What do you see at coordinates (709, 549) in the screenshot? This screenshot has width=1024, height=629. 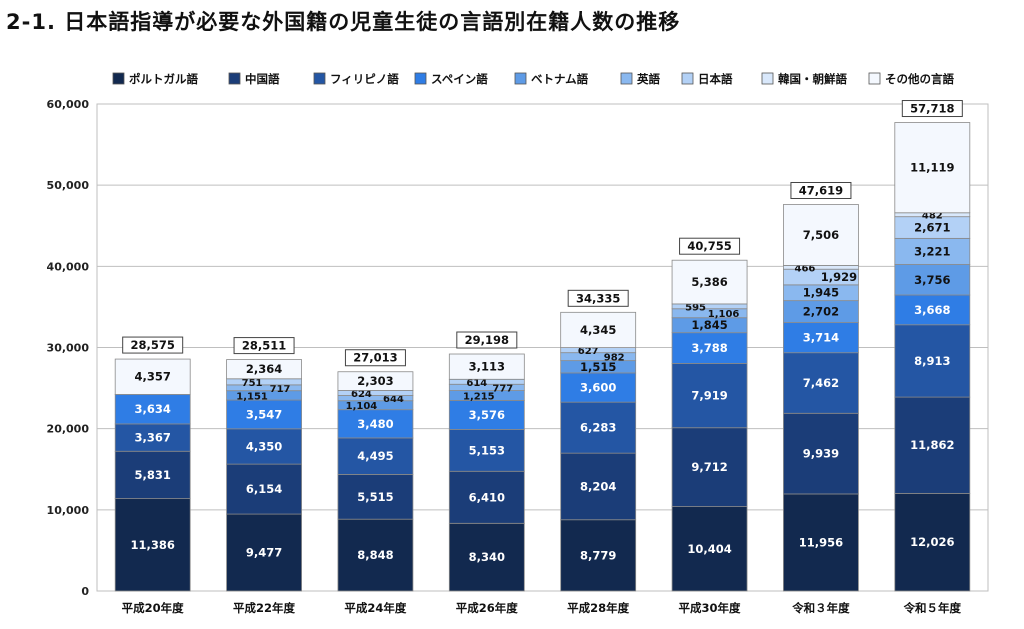 I see `data-label: 10,404` at bounding box center [709, 549].